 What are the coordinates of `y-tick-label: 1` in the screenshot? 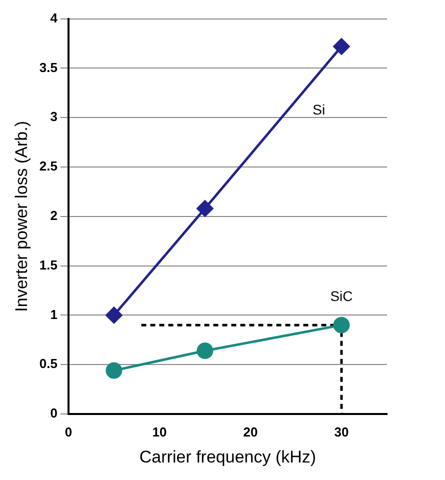 It's located at (54, 314).